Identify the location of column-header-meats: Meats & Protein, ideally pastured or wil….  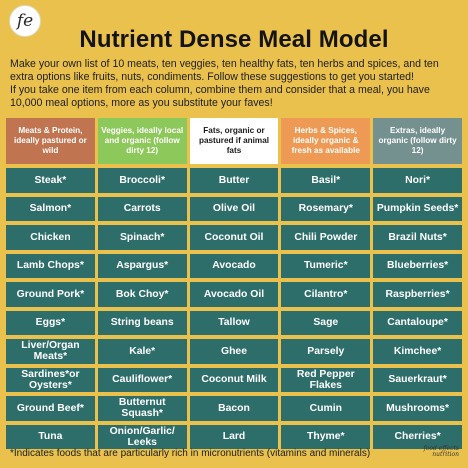
(50, 141).